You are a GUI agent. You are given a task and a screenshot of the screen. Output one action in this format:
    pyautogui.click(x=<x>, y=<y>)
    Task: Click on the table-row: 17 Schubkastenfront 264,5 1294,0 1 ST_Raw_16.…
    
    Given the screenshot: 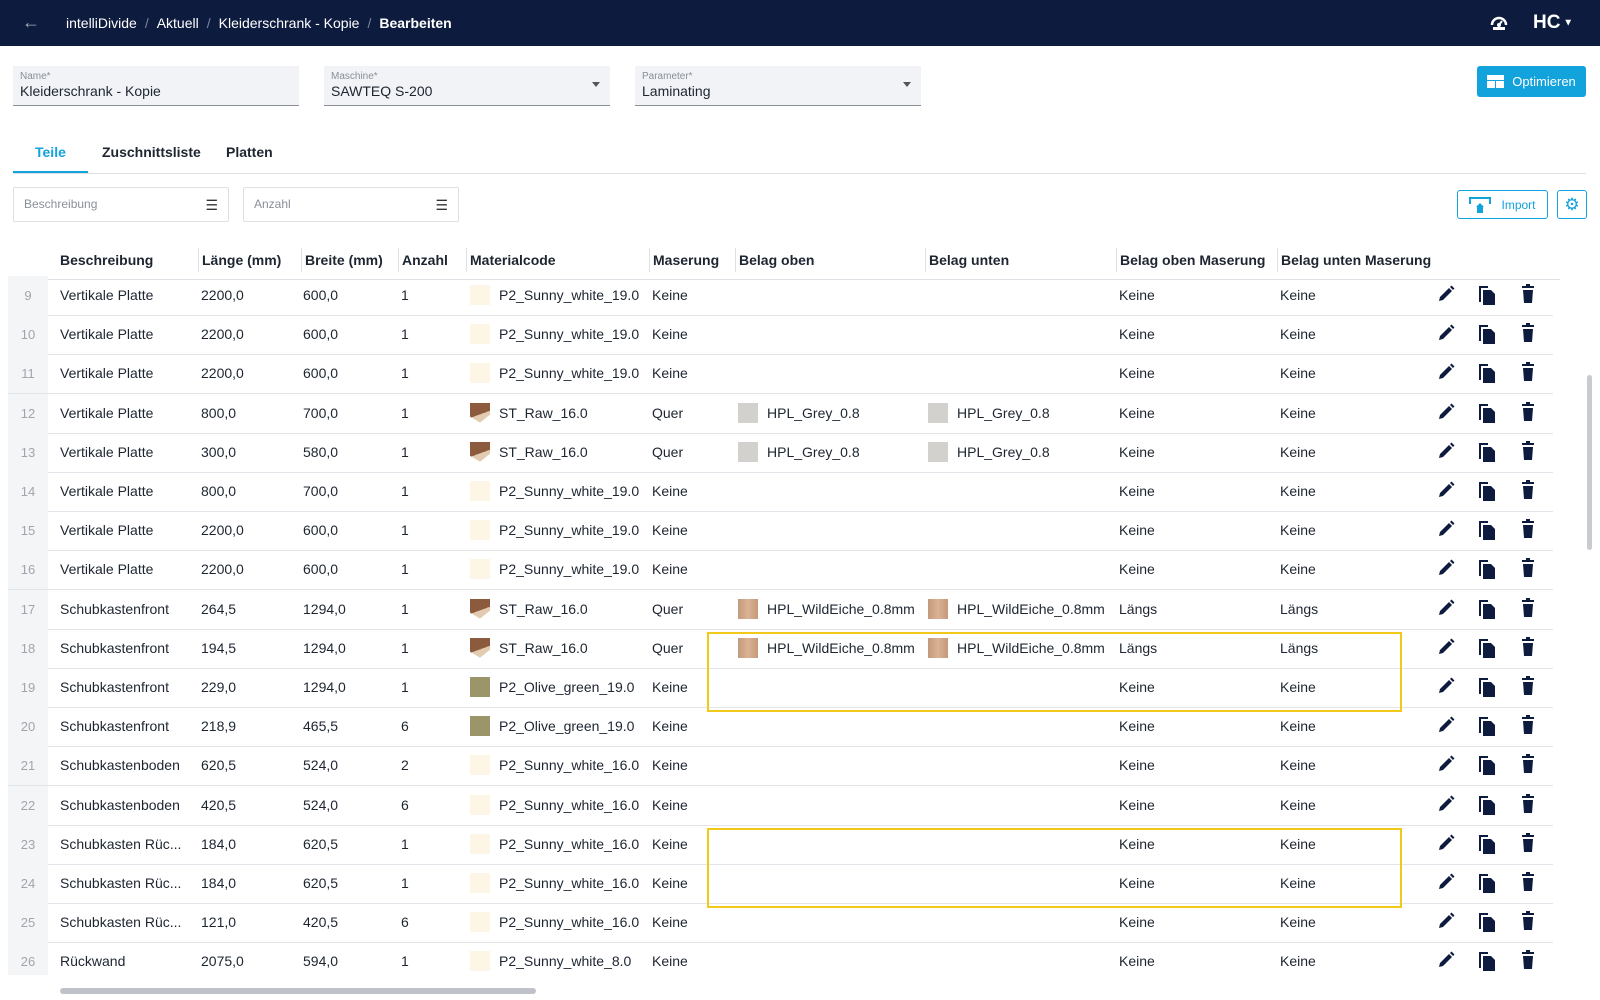 What is the action you would take?
    pyautogui.click(x=780, y=609)
    